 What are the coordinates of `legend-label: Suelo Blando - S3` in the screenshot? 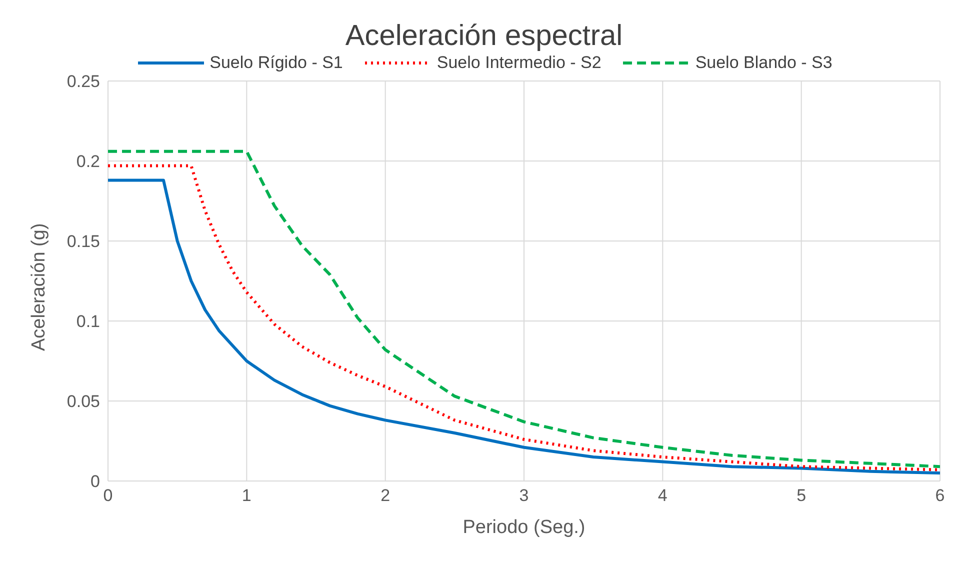 It's located at (763, 63).